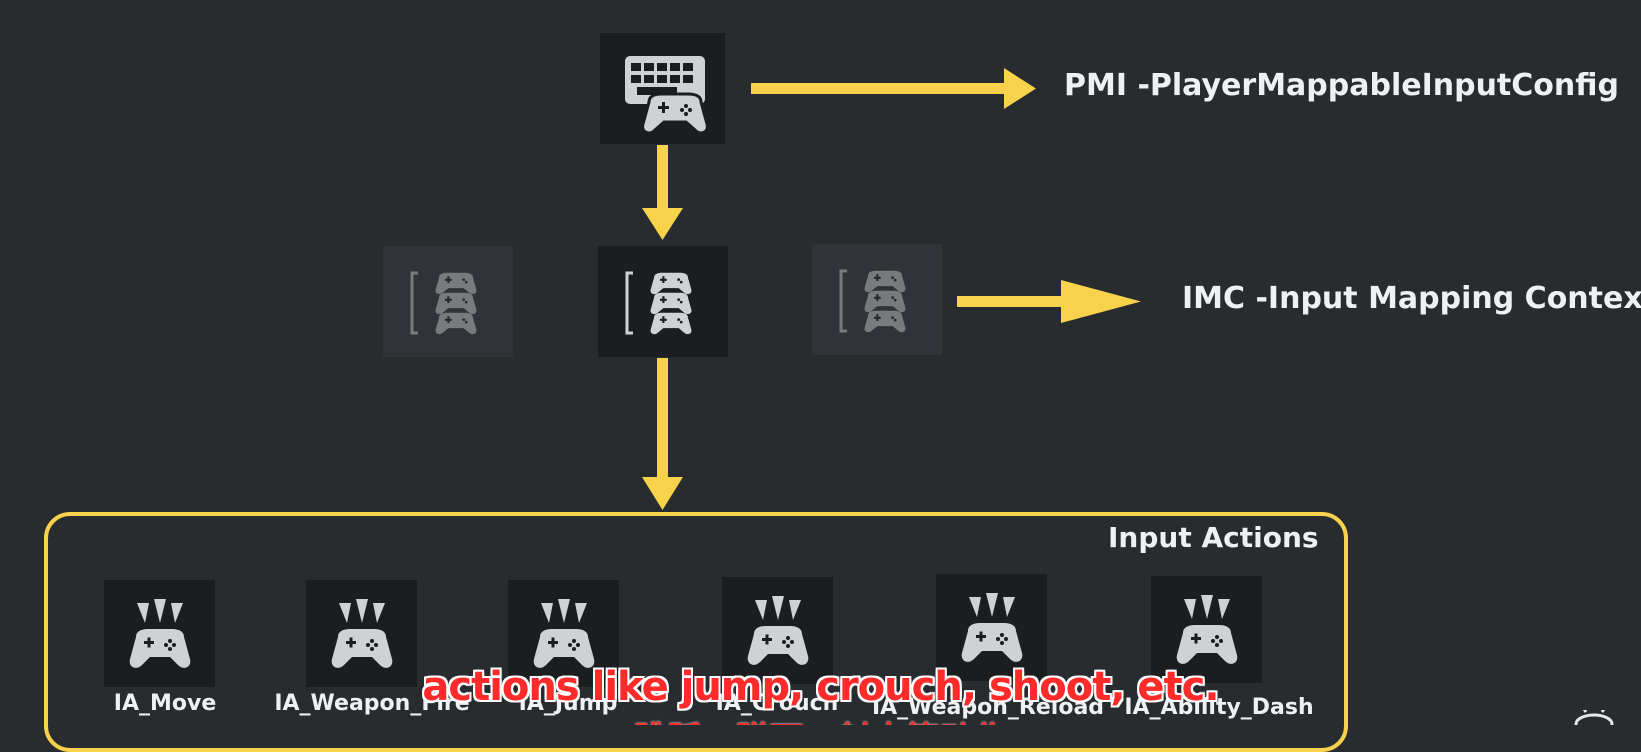  Describe the element at coordinates (820, 687) in the screenshot. I see `subtitle-english: actions like jump, crouch, shoot, etc.` at that location.